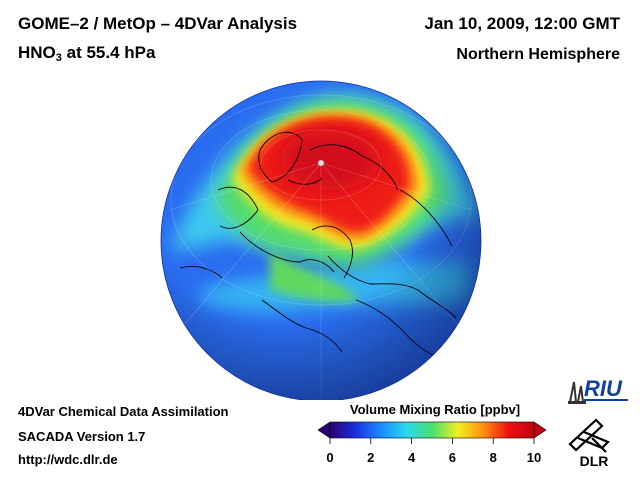  I want to click on species-level-label: HNO3 at 55.4 hPa, so click(86, 53).